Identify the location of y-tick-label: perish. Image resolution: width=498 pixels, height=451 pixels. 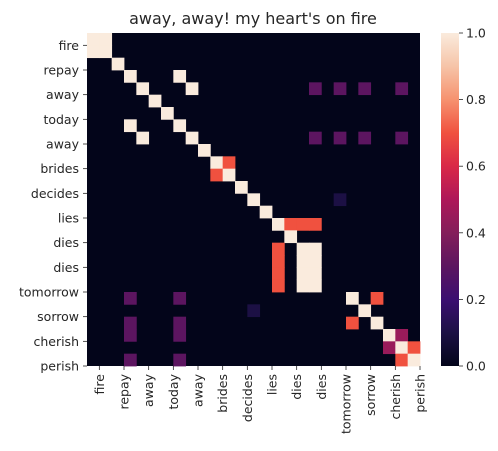
(59, 366).